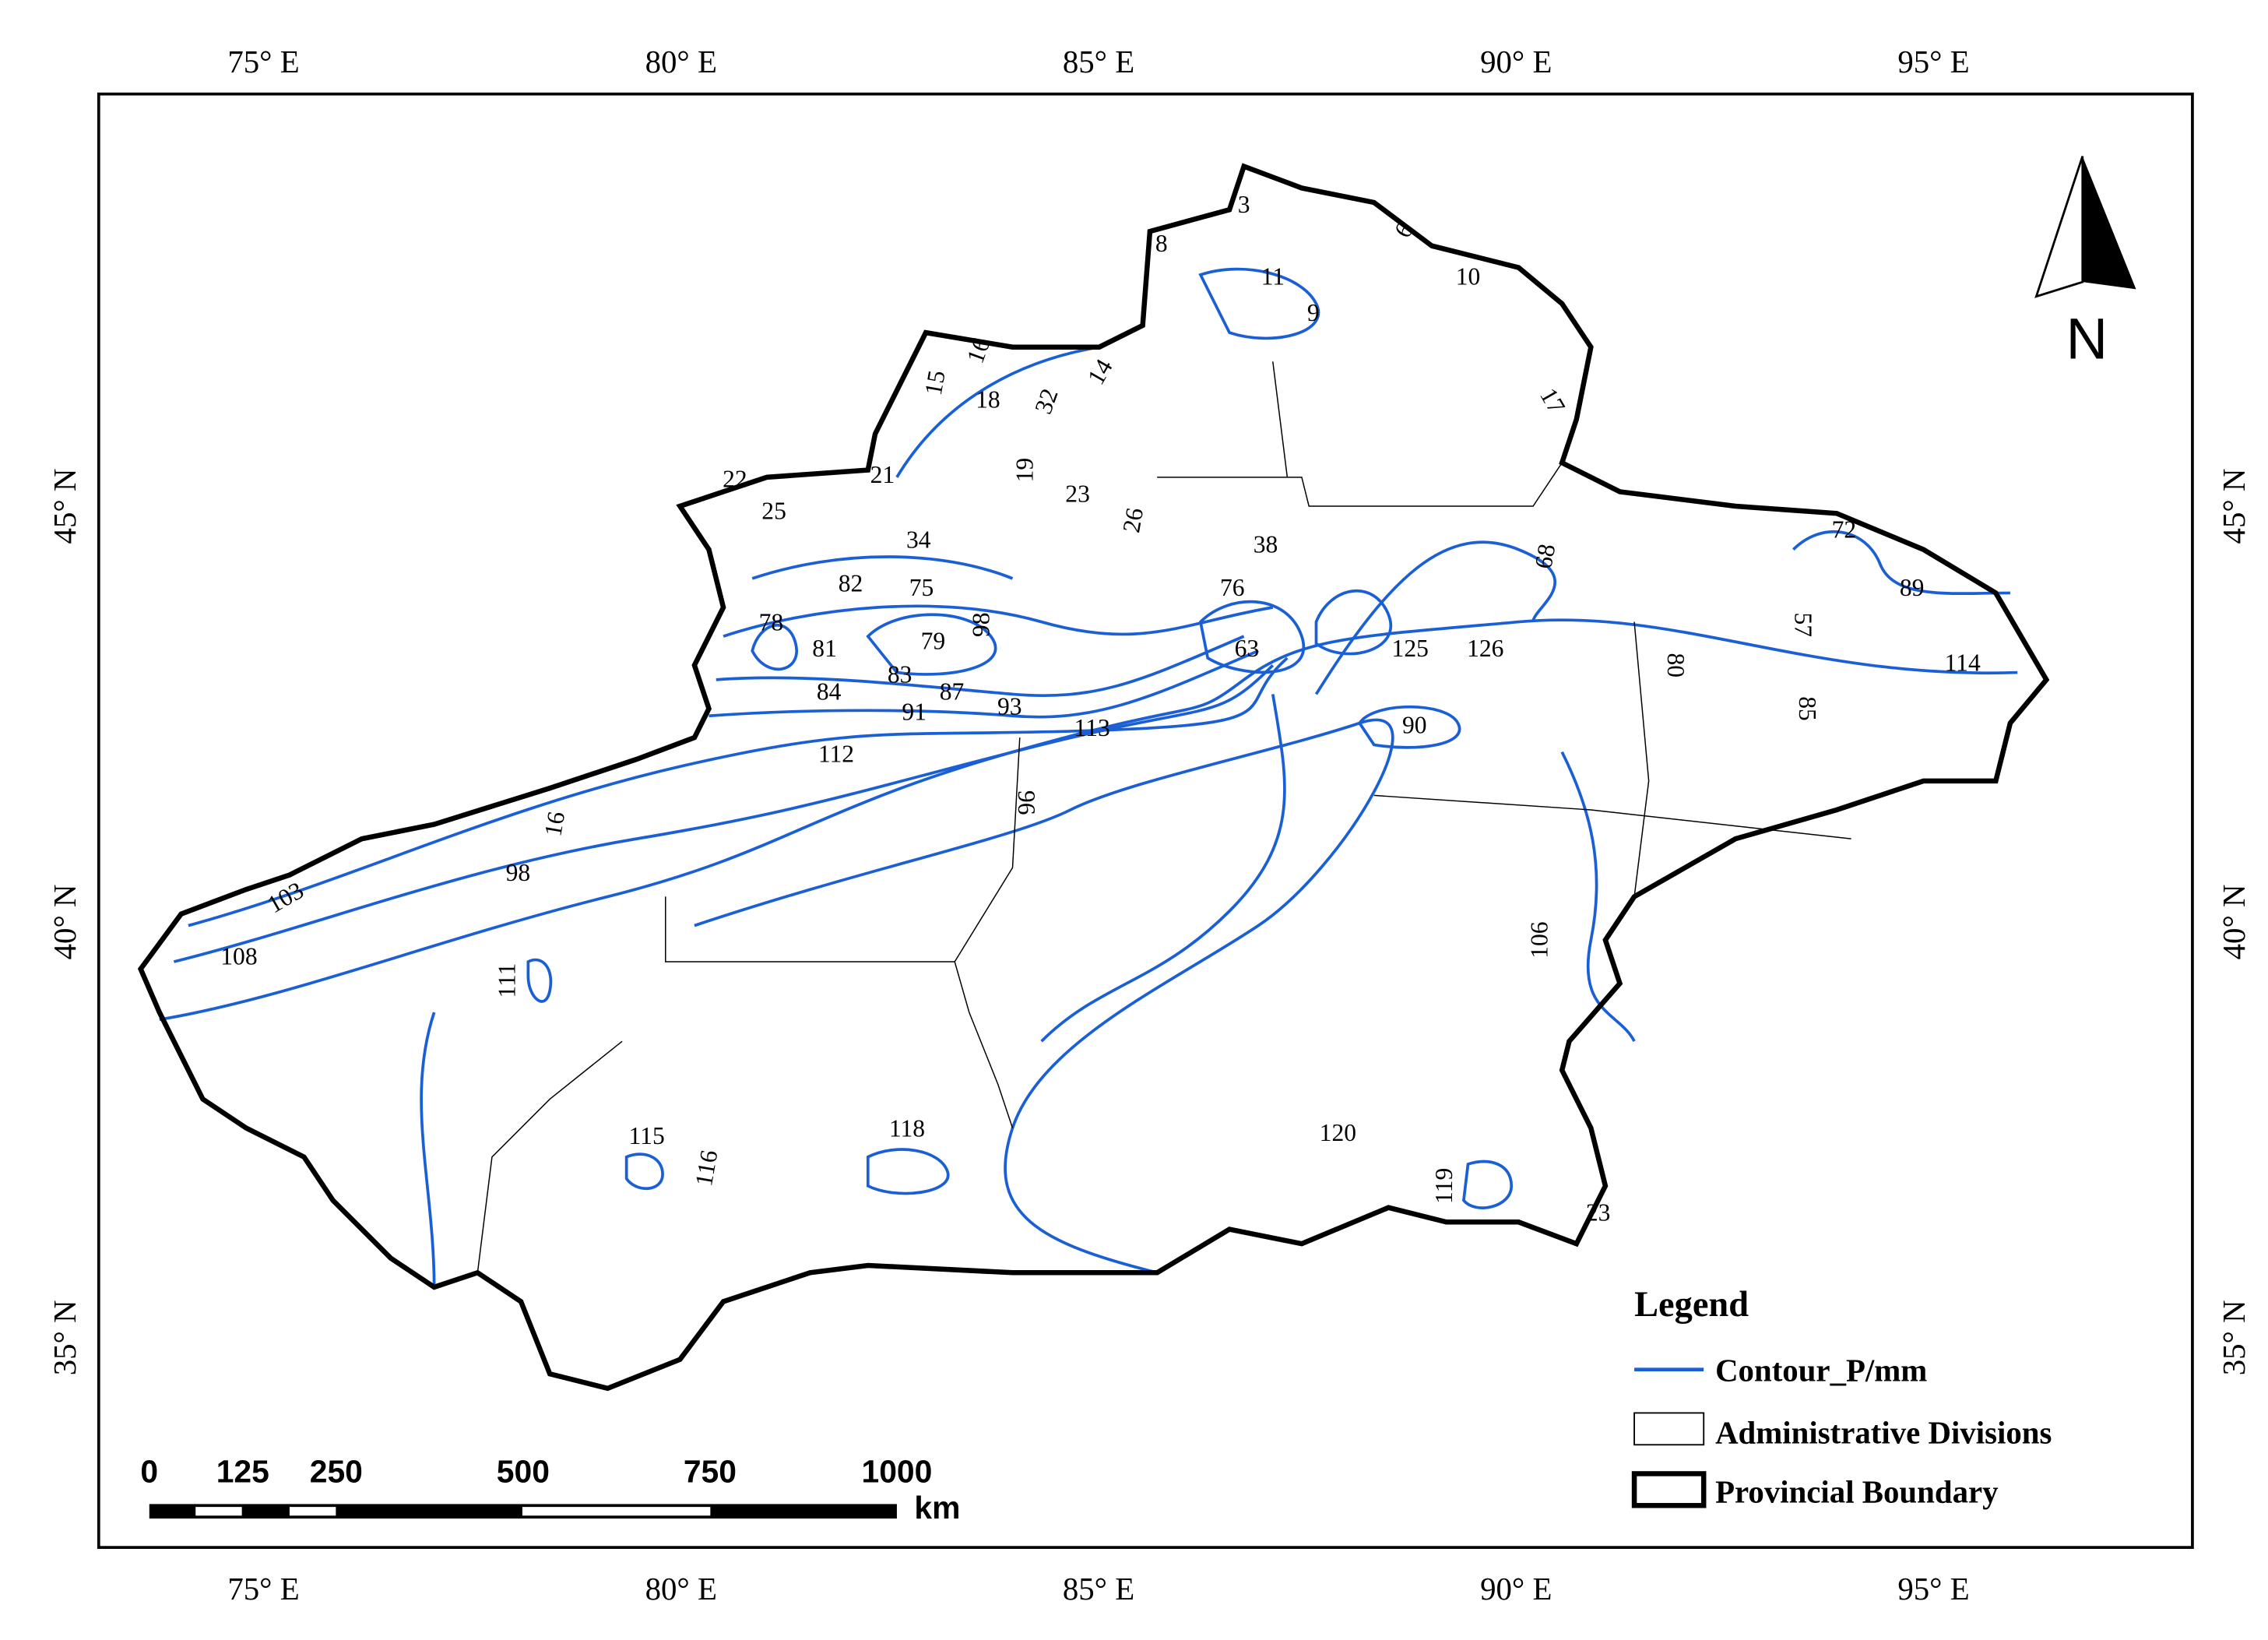 Image resolution: width=2268 pixels, height=1640 pixels. I want to click on contour-label: 106, so click(1539, 939).